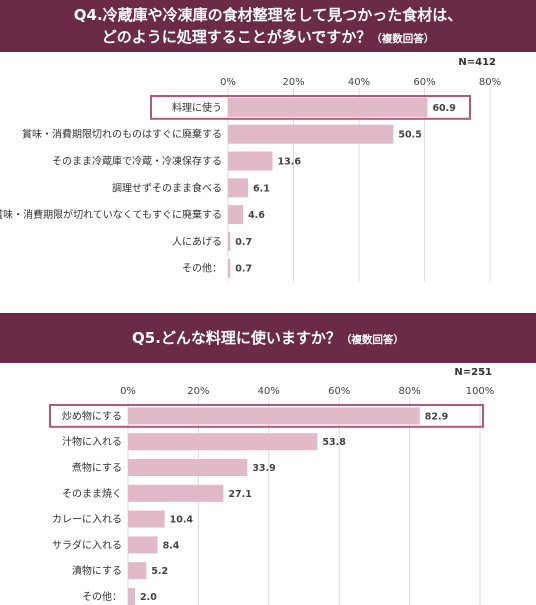 This screenshot has height=605, width=536. I want to click on q4-value-label: 4.6, so click(256, 215).